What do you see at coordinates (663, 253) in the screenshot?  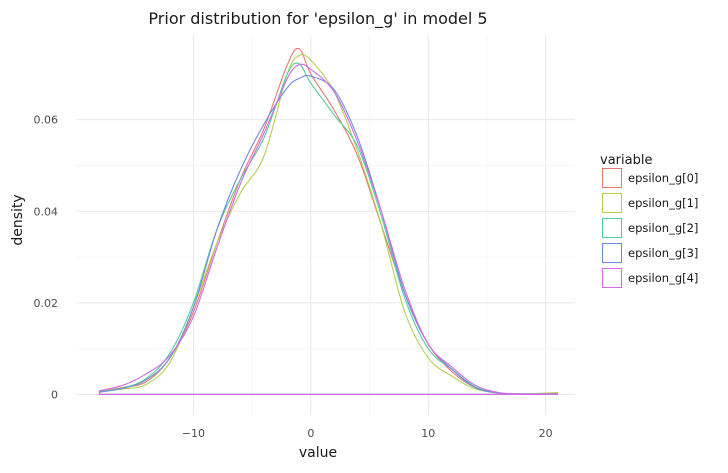 I see `legend-label: epsilon_g[3]` at bounding box center [663, 253].